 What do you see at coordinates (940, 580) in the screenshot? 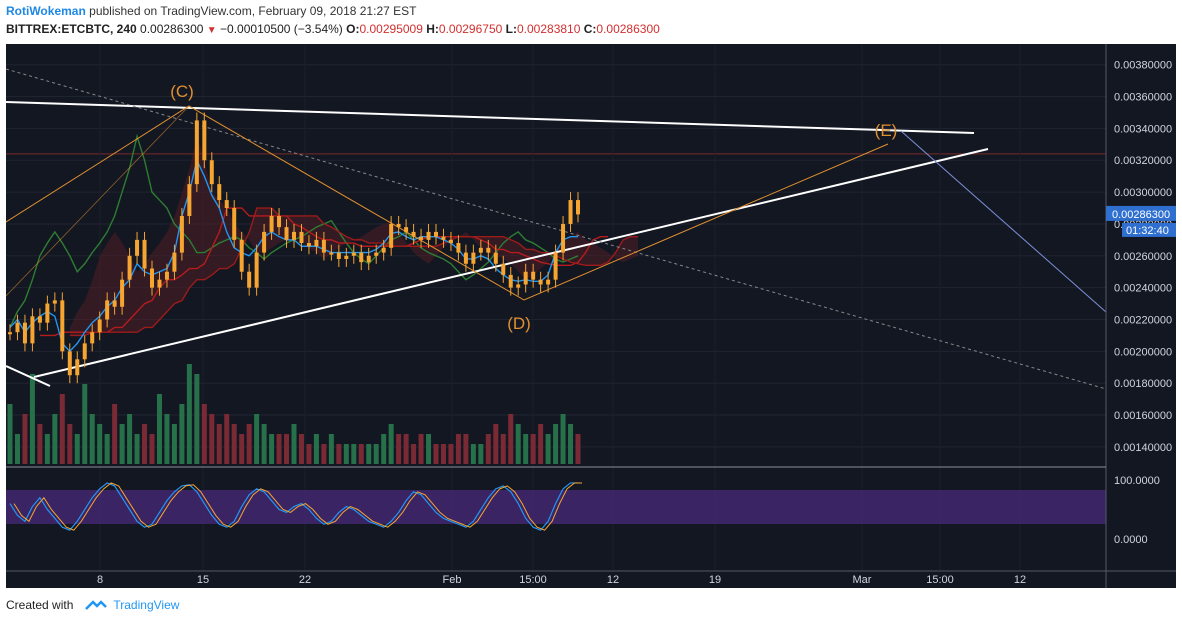
I see `time-tick-label: 15:00` at bounding box center [940, 580].